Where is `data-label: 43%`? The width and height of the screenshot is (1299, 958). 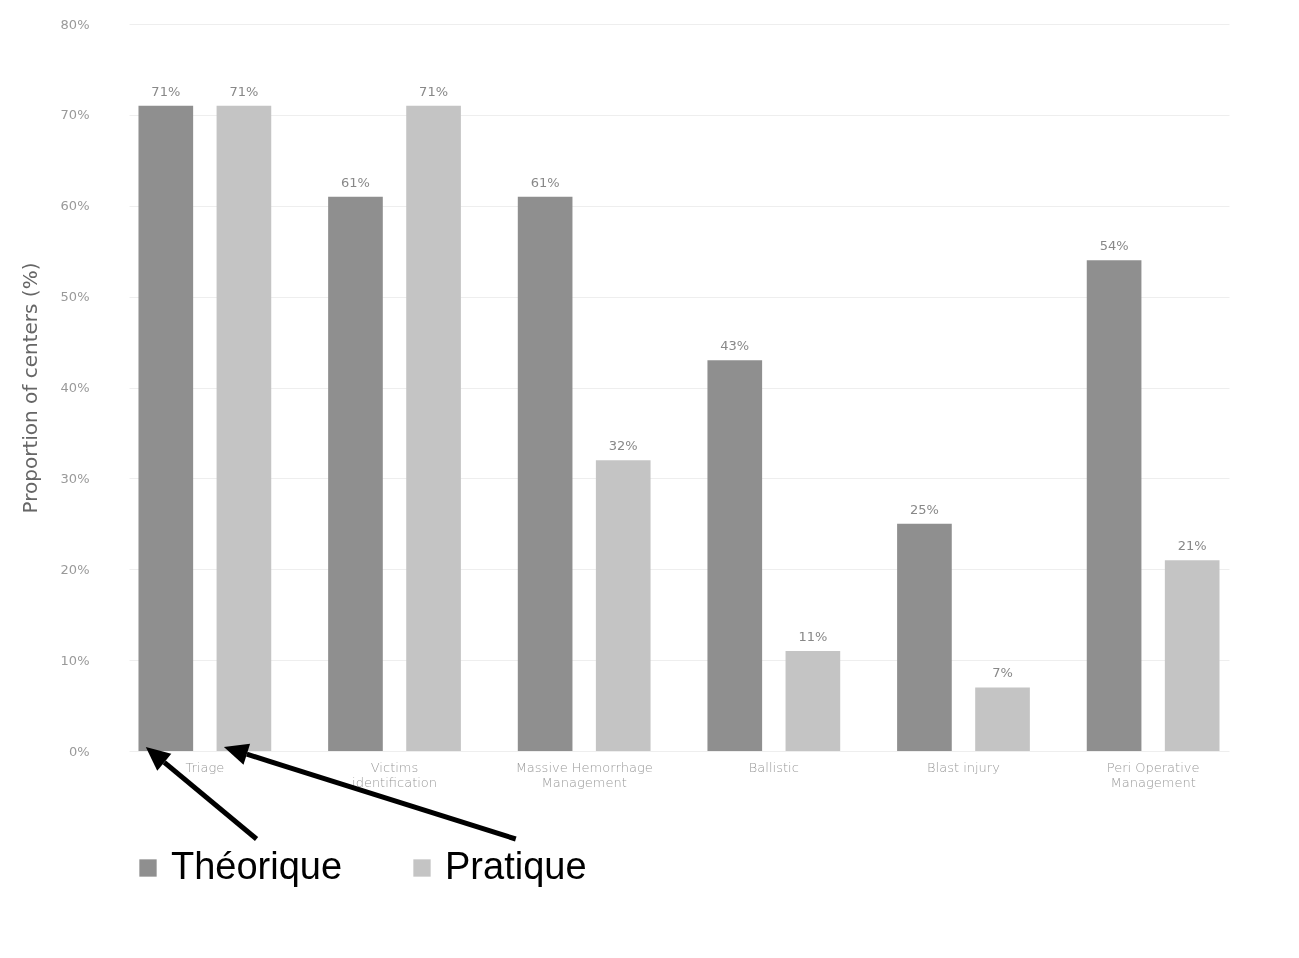 data-label: 43% is located at coordinates (735, 346).